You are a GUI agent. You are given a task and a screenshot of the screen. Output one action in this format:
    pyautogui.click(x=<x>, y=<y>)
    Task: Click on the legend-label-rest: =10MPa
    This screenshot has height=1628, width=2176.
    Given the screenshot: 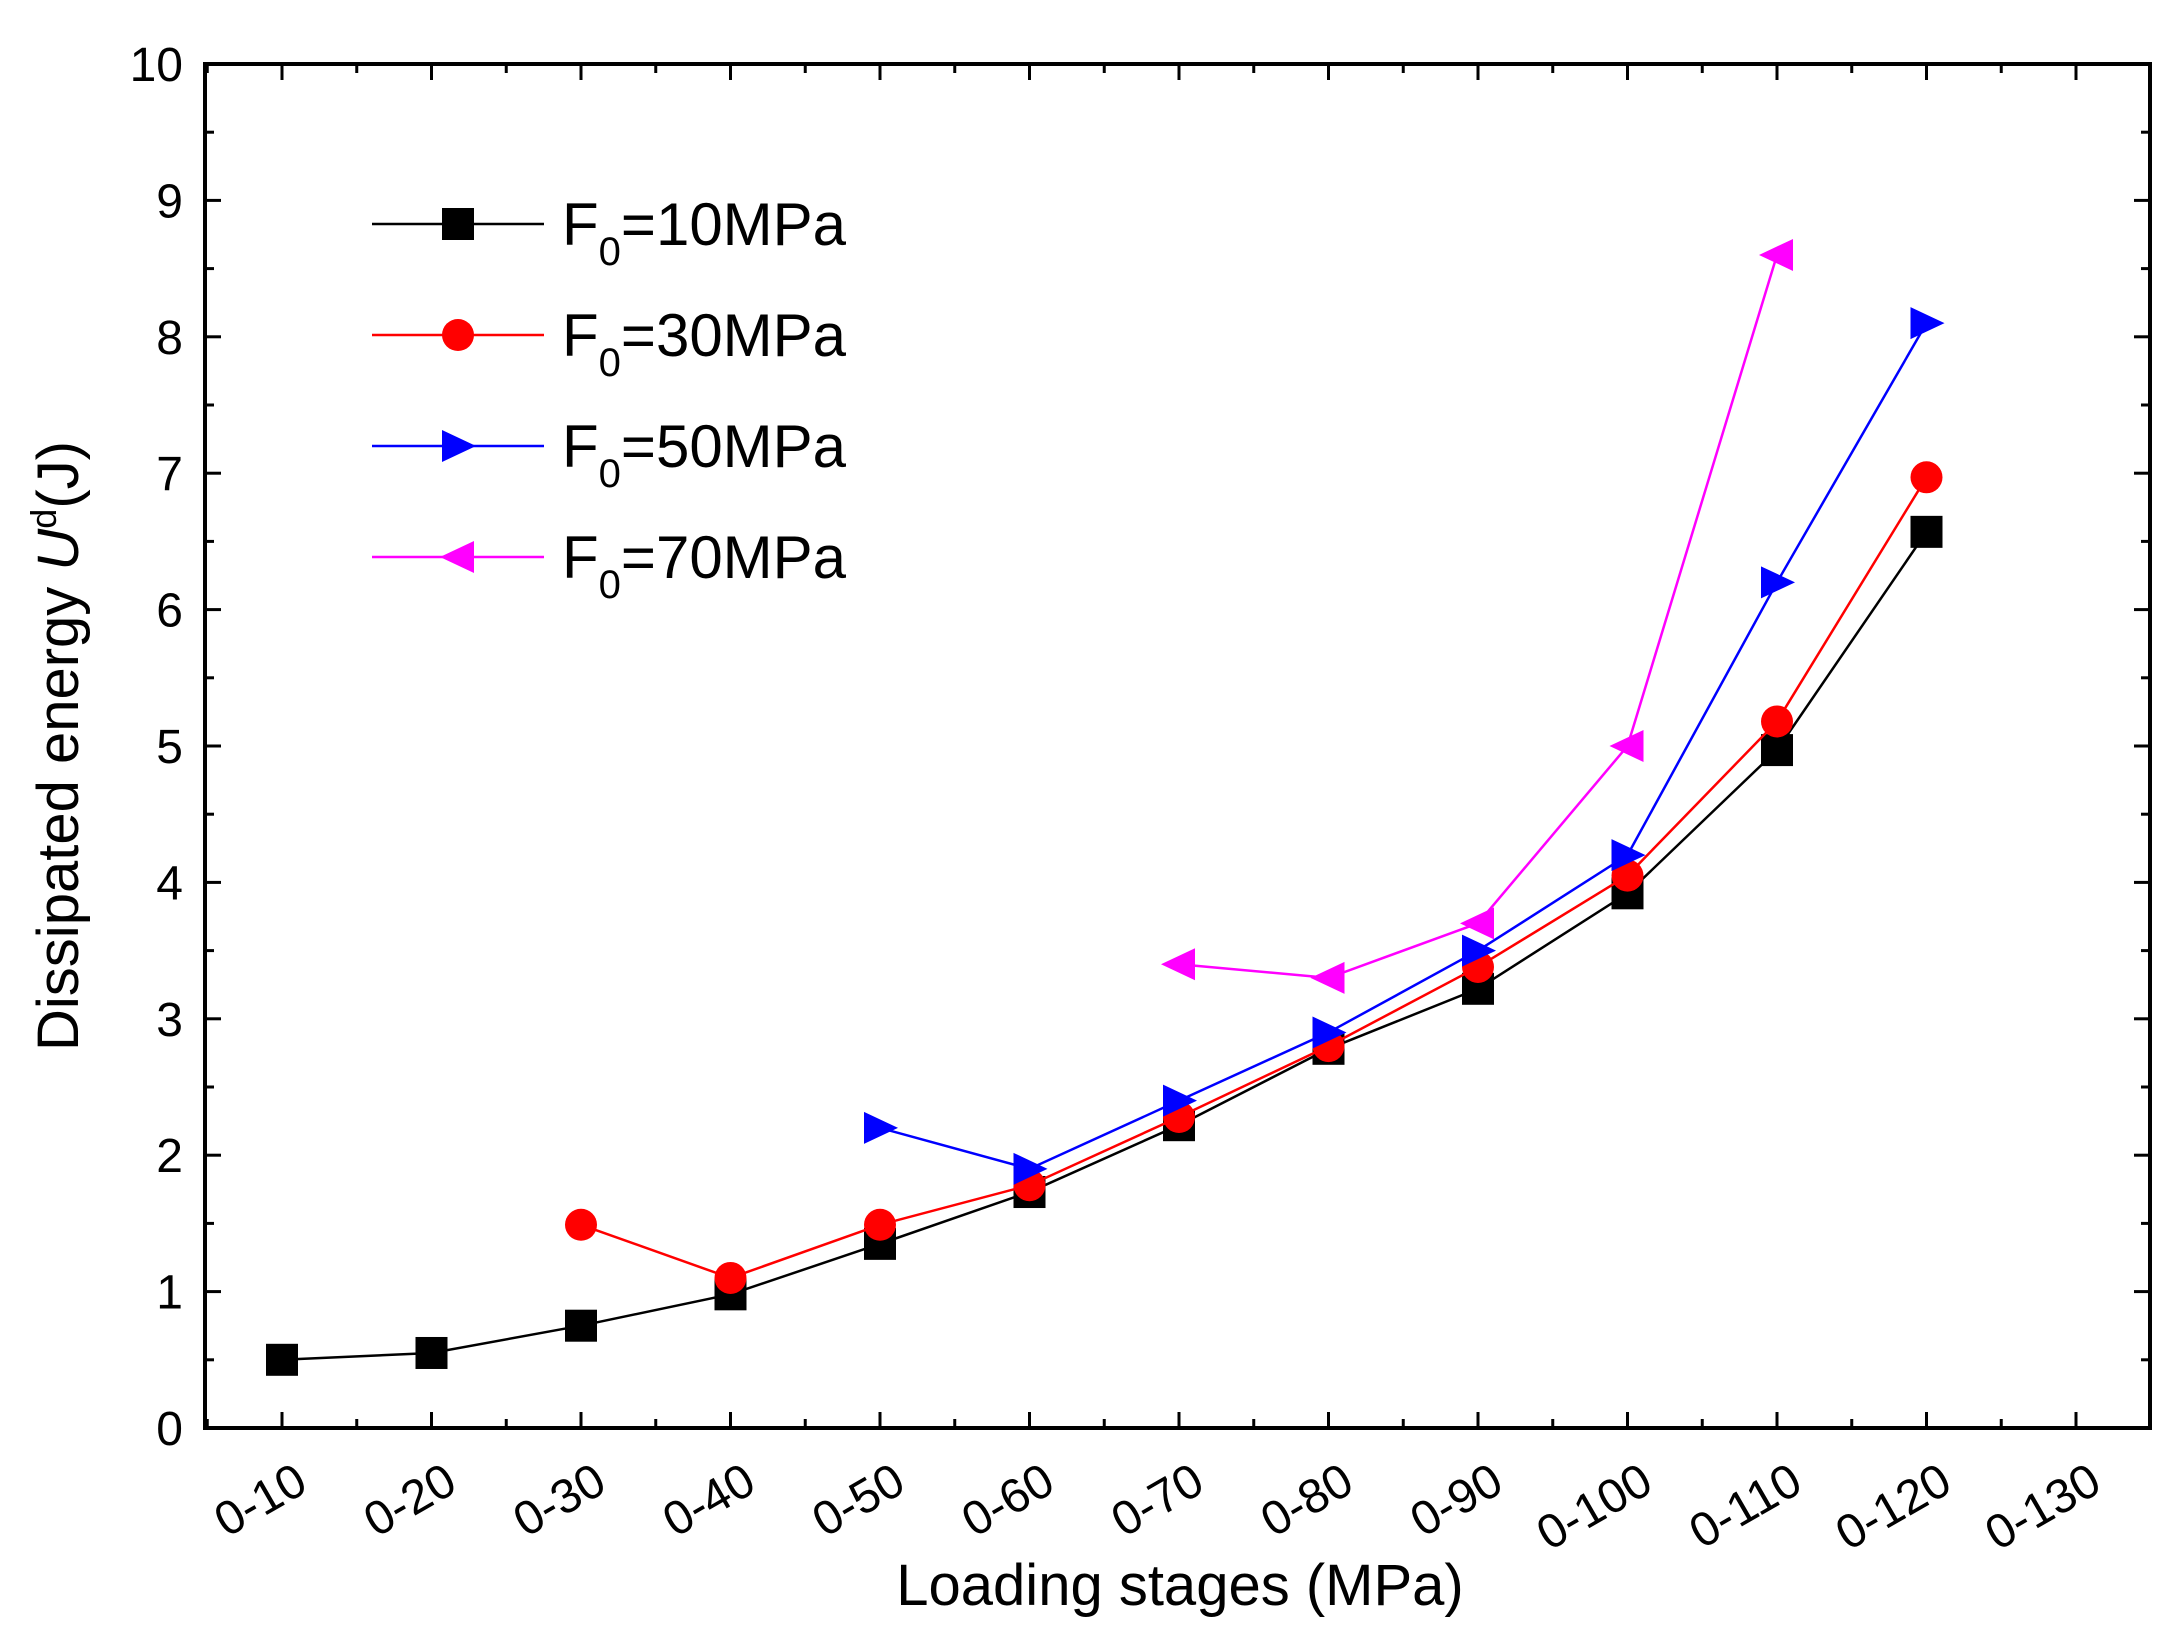 What is the action you would take?
    pyautogui.click(x=734, y=224)
    